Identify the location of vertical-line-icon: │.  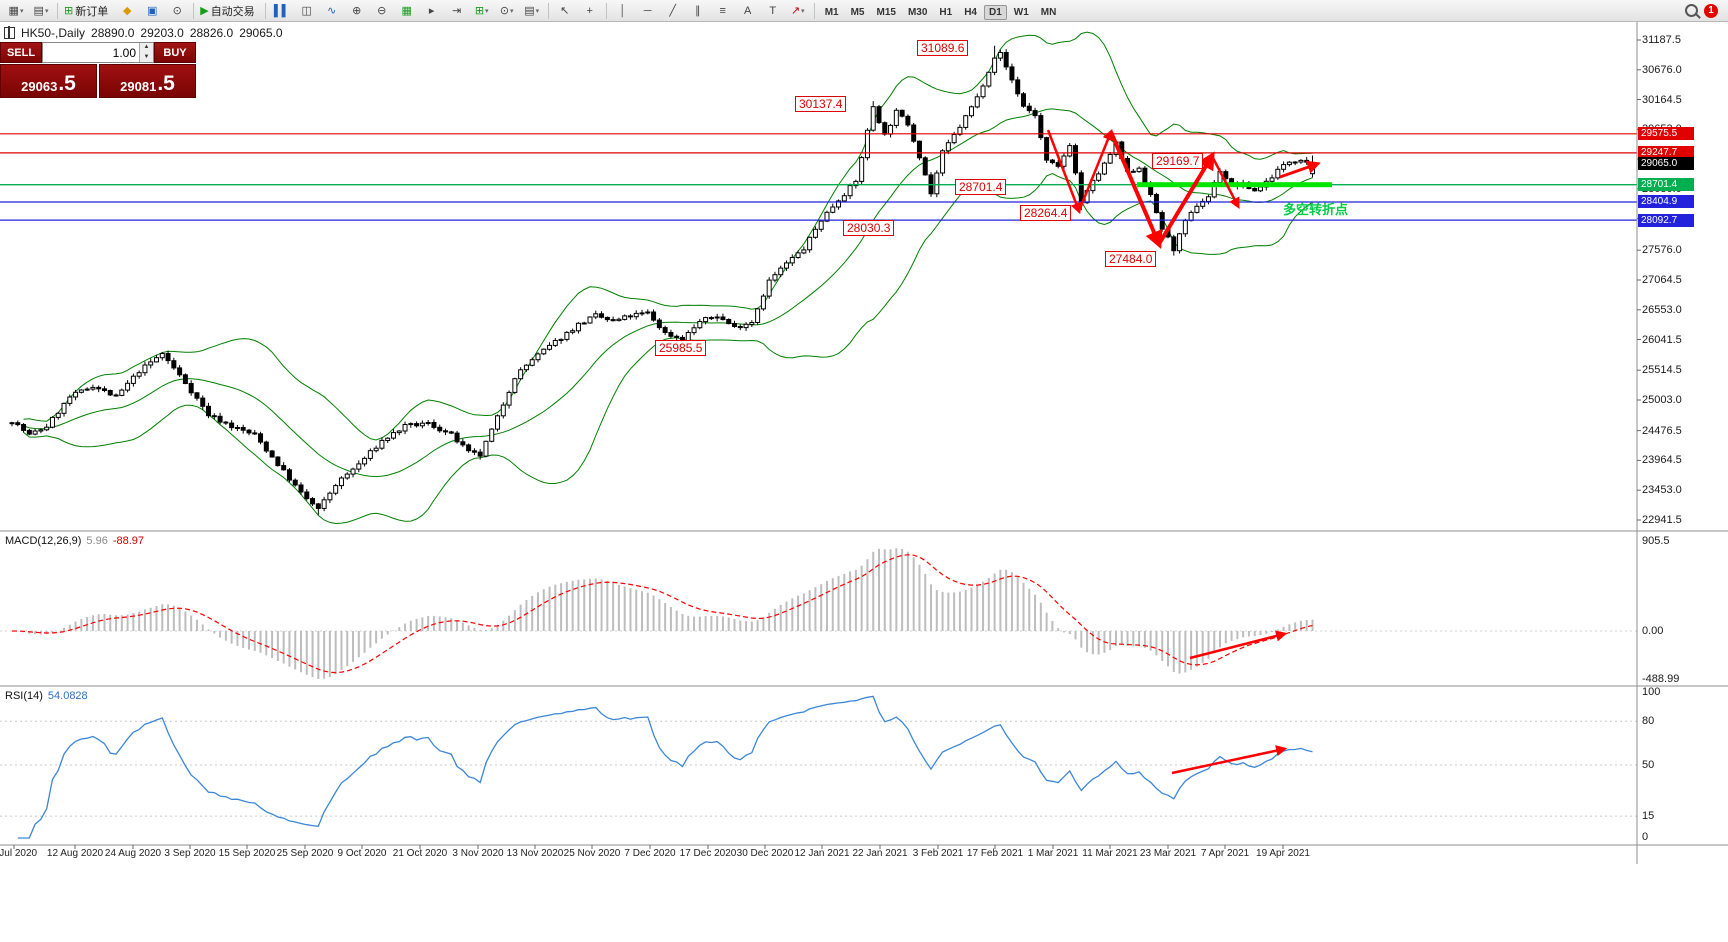
(623, 10).